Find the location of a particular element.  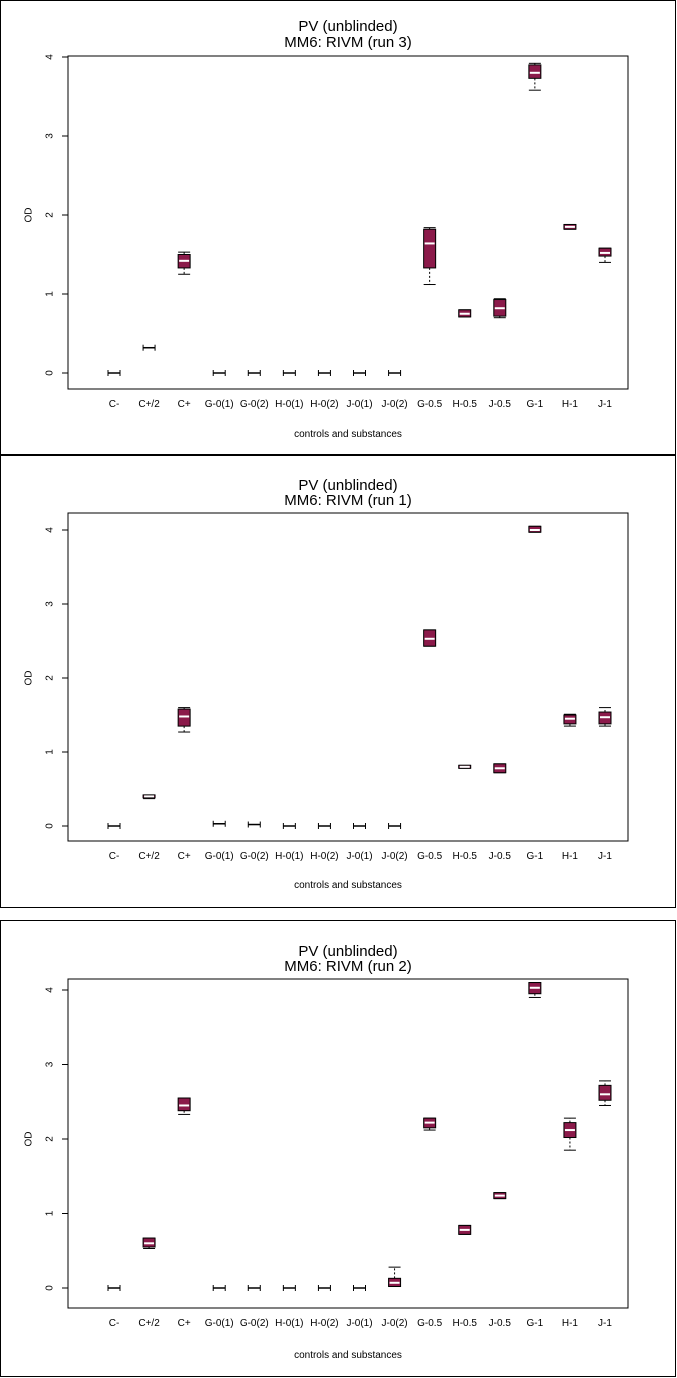

x-axis-label: controls and substances is located at coordinates (348, 1355).